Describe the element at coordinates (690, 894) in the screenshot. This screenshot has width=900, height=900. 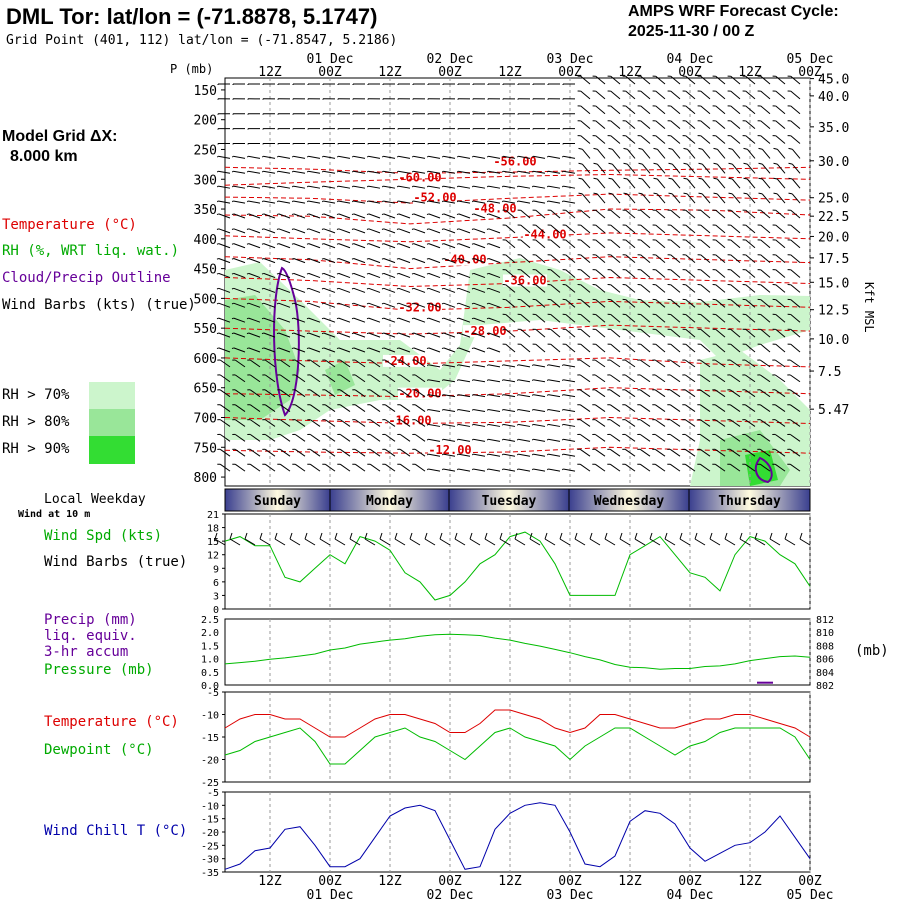
I see `bottom-date-label: 04 Dec` at that location.